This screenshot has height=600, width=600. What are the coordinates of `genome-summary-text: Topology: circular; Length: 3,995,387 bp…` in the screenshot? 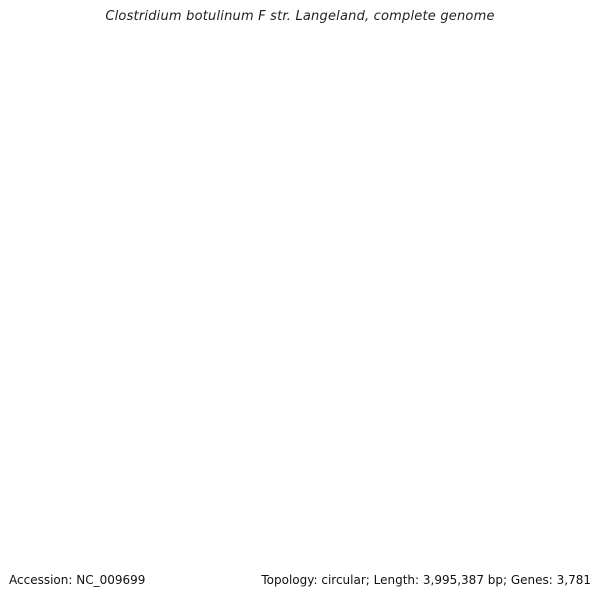 It's located at (426, 580).